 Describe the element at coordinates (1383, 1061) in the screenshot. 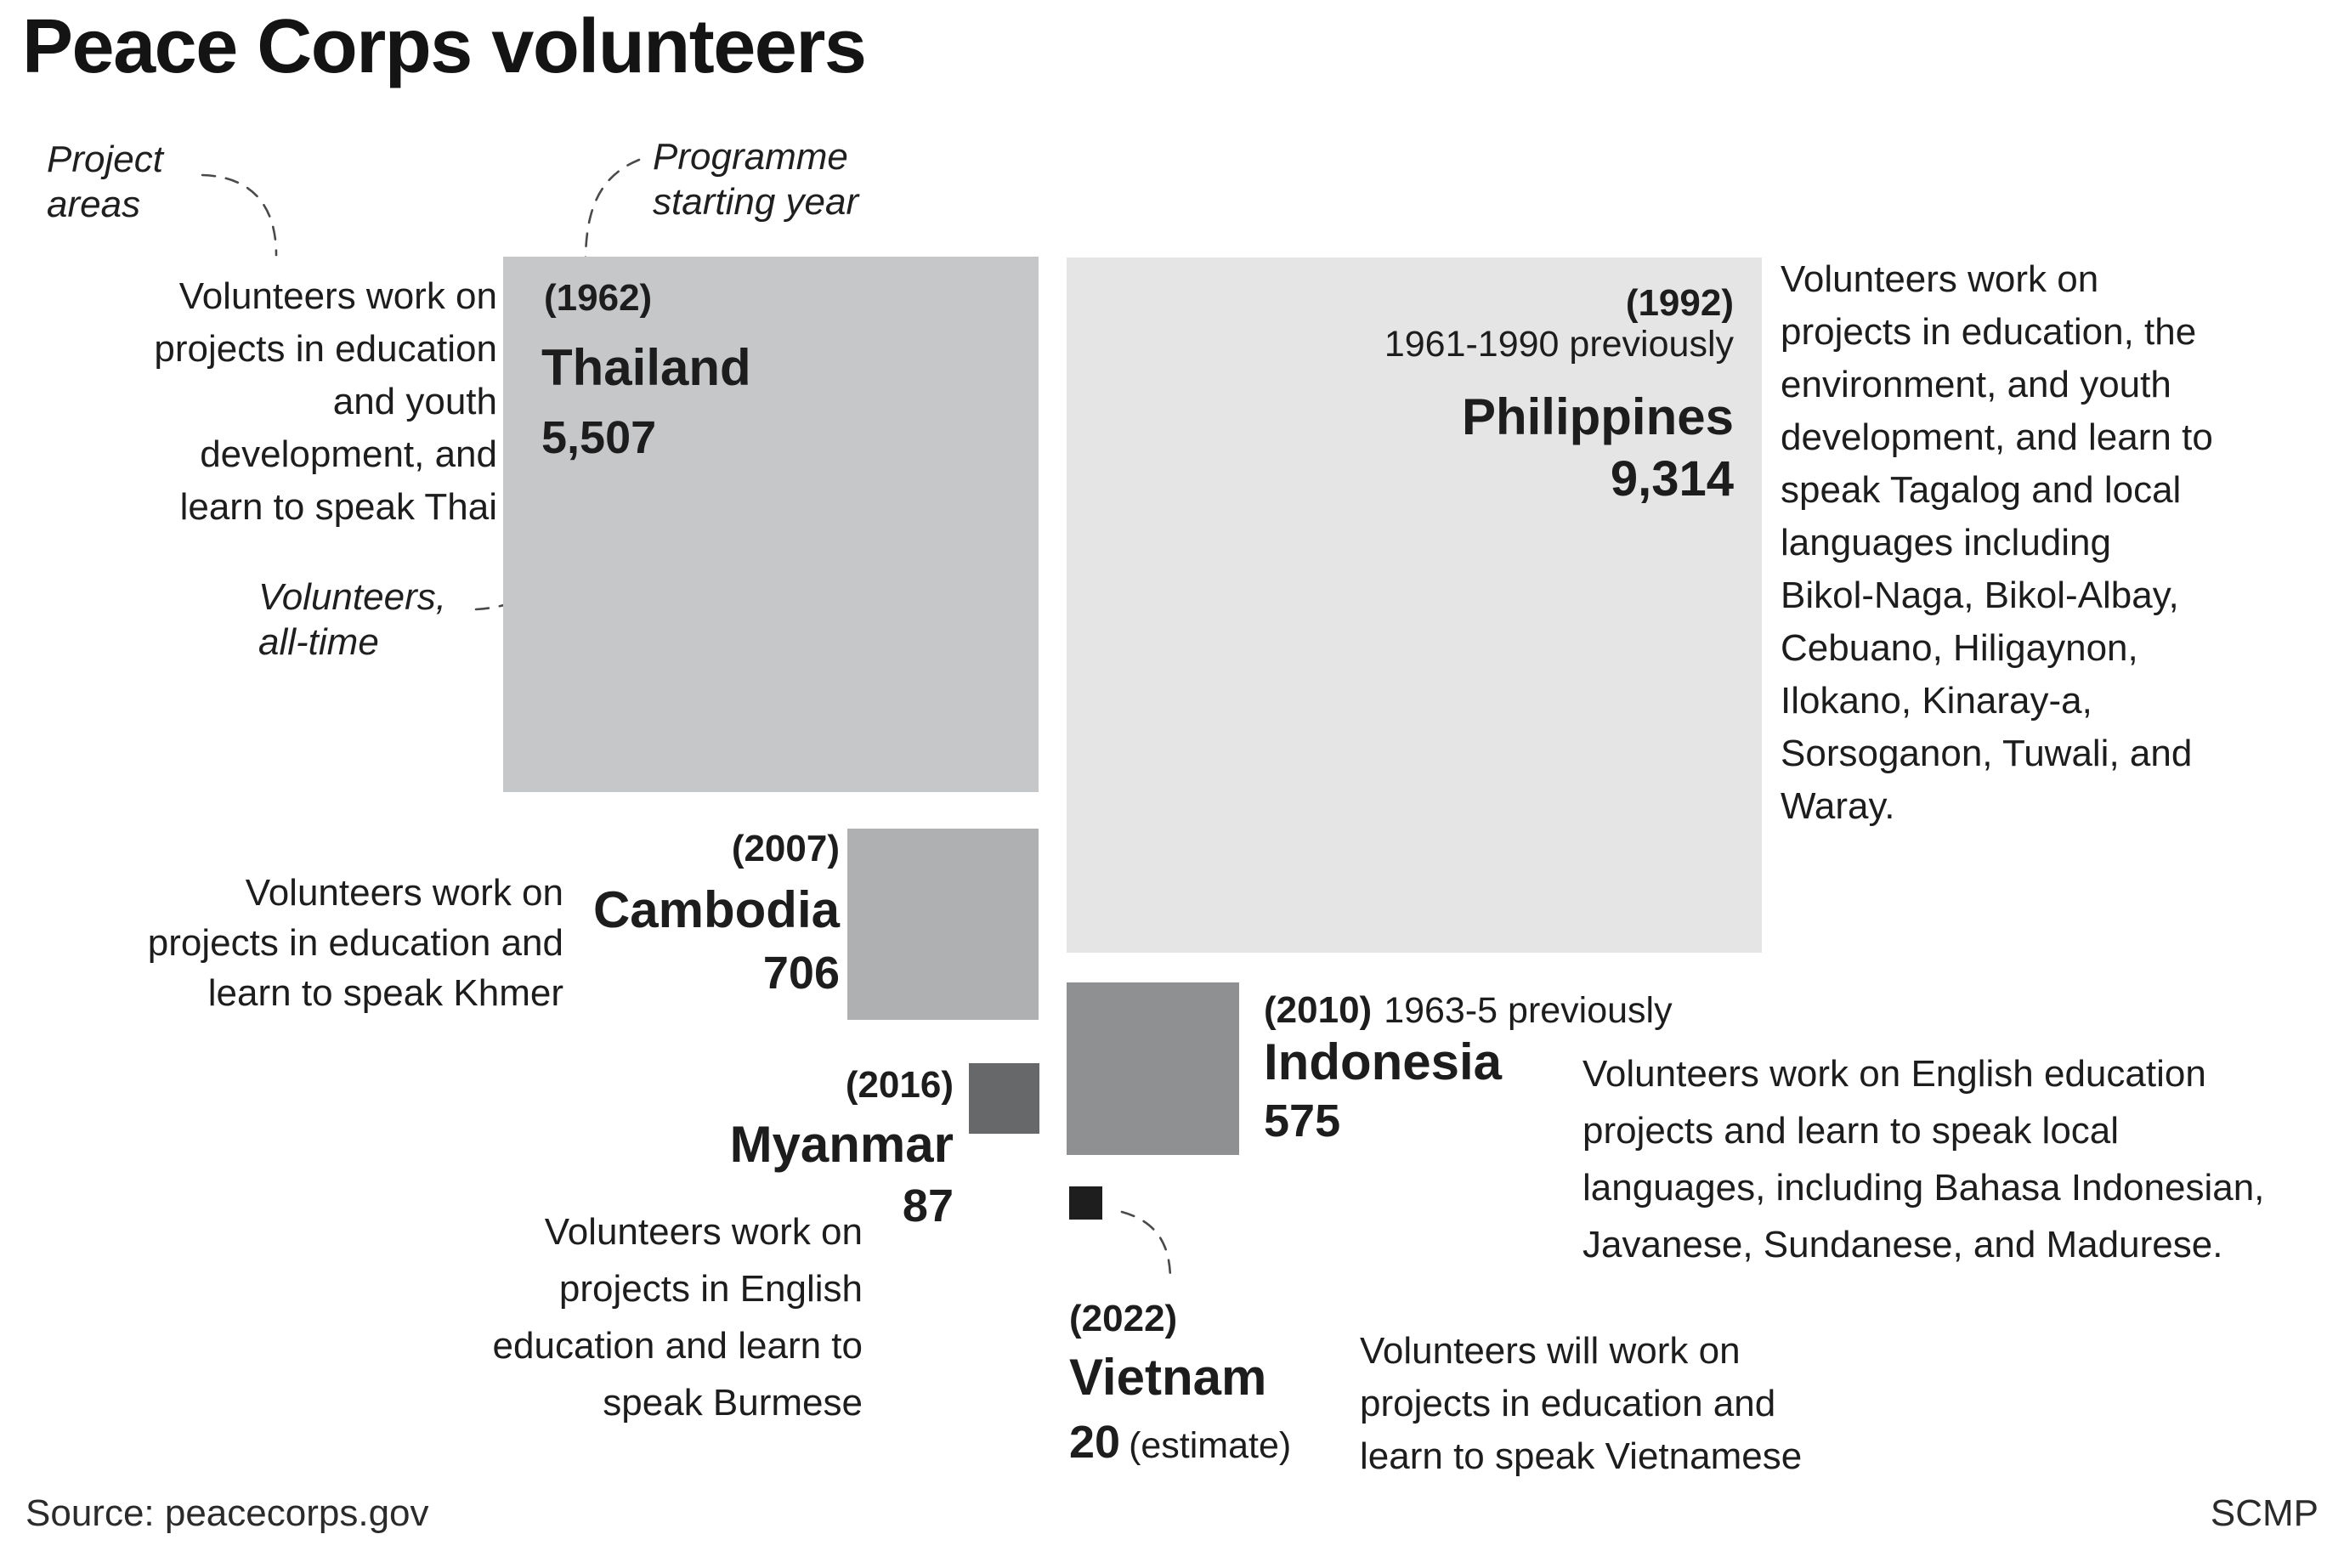

I see `indonesia-name-label: Indonesia` at that location.